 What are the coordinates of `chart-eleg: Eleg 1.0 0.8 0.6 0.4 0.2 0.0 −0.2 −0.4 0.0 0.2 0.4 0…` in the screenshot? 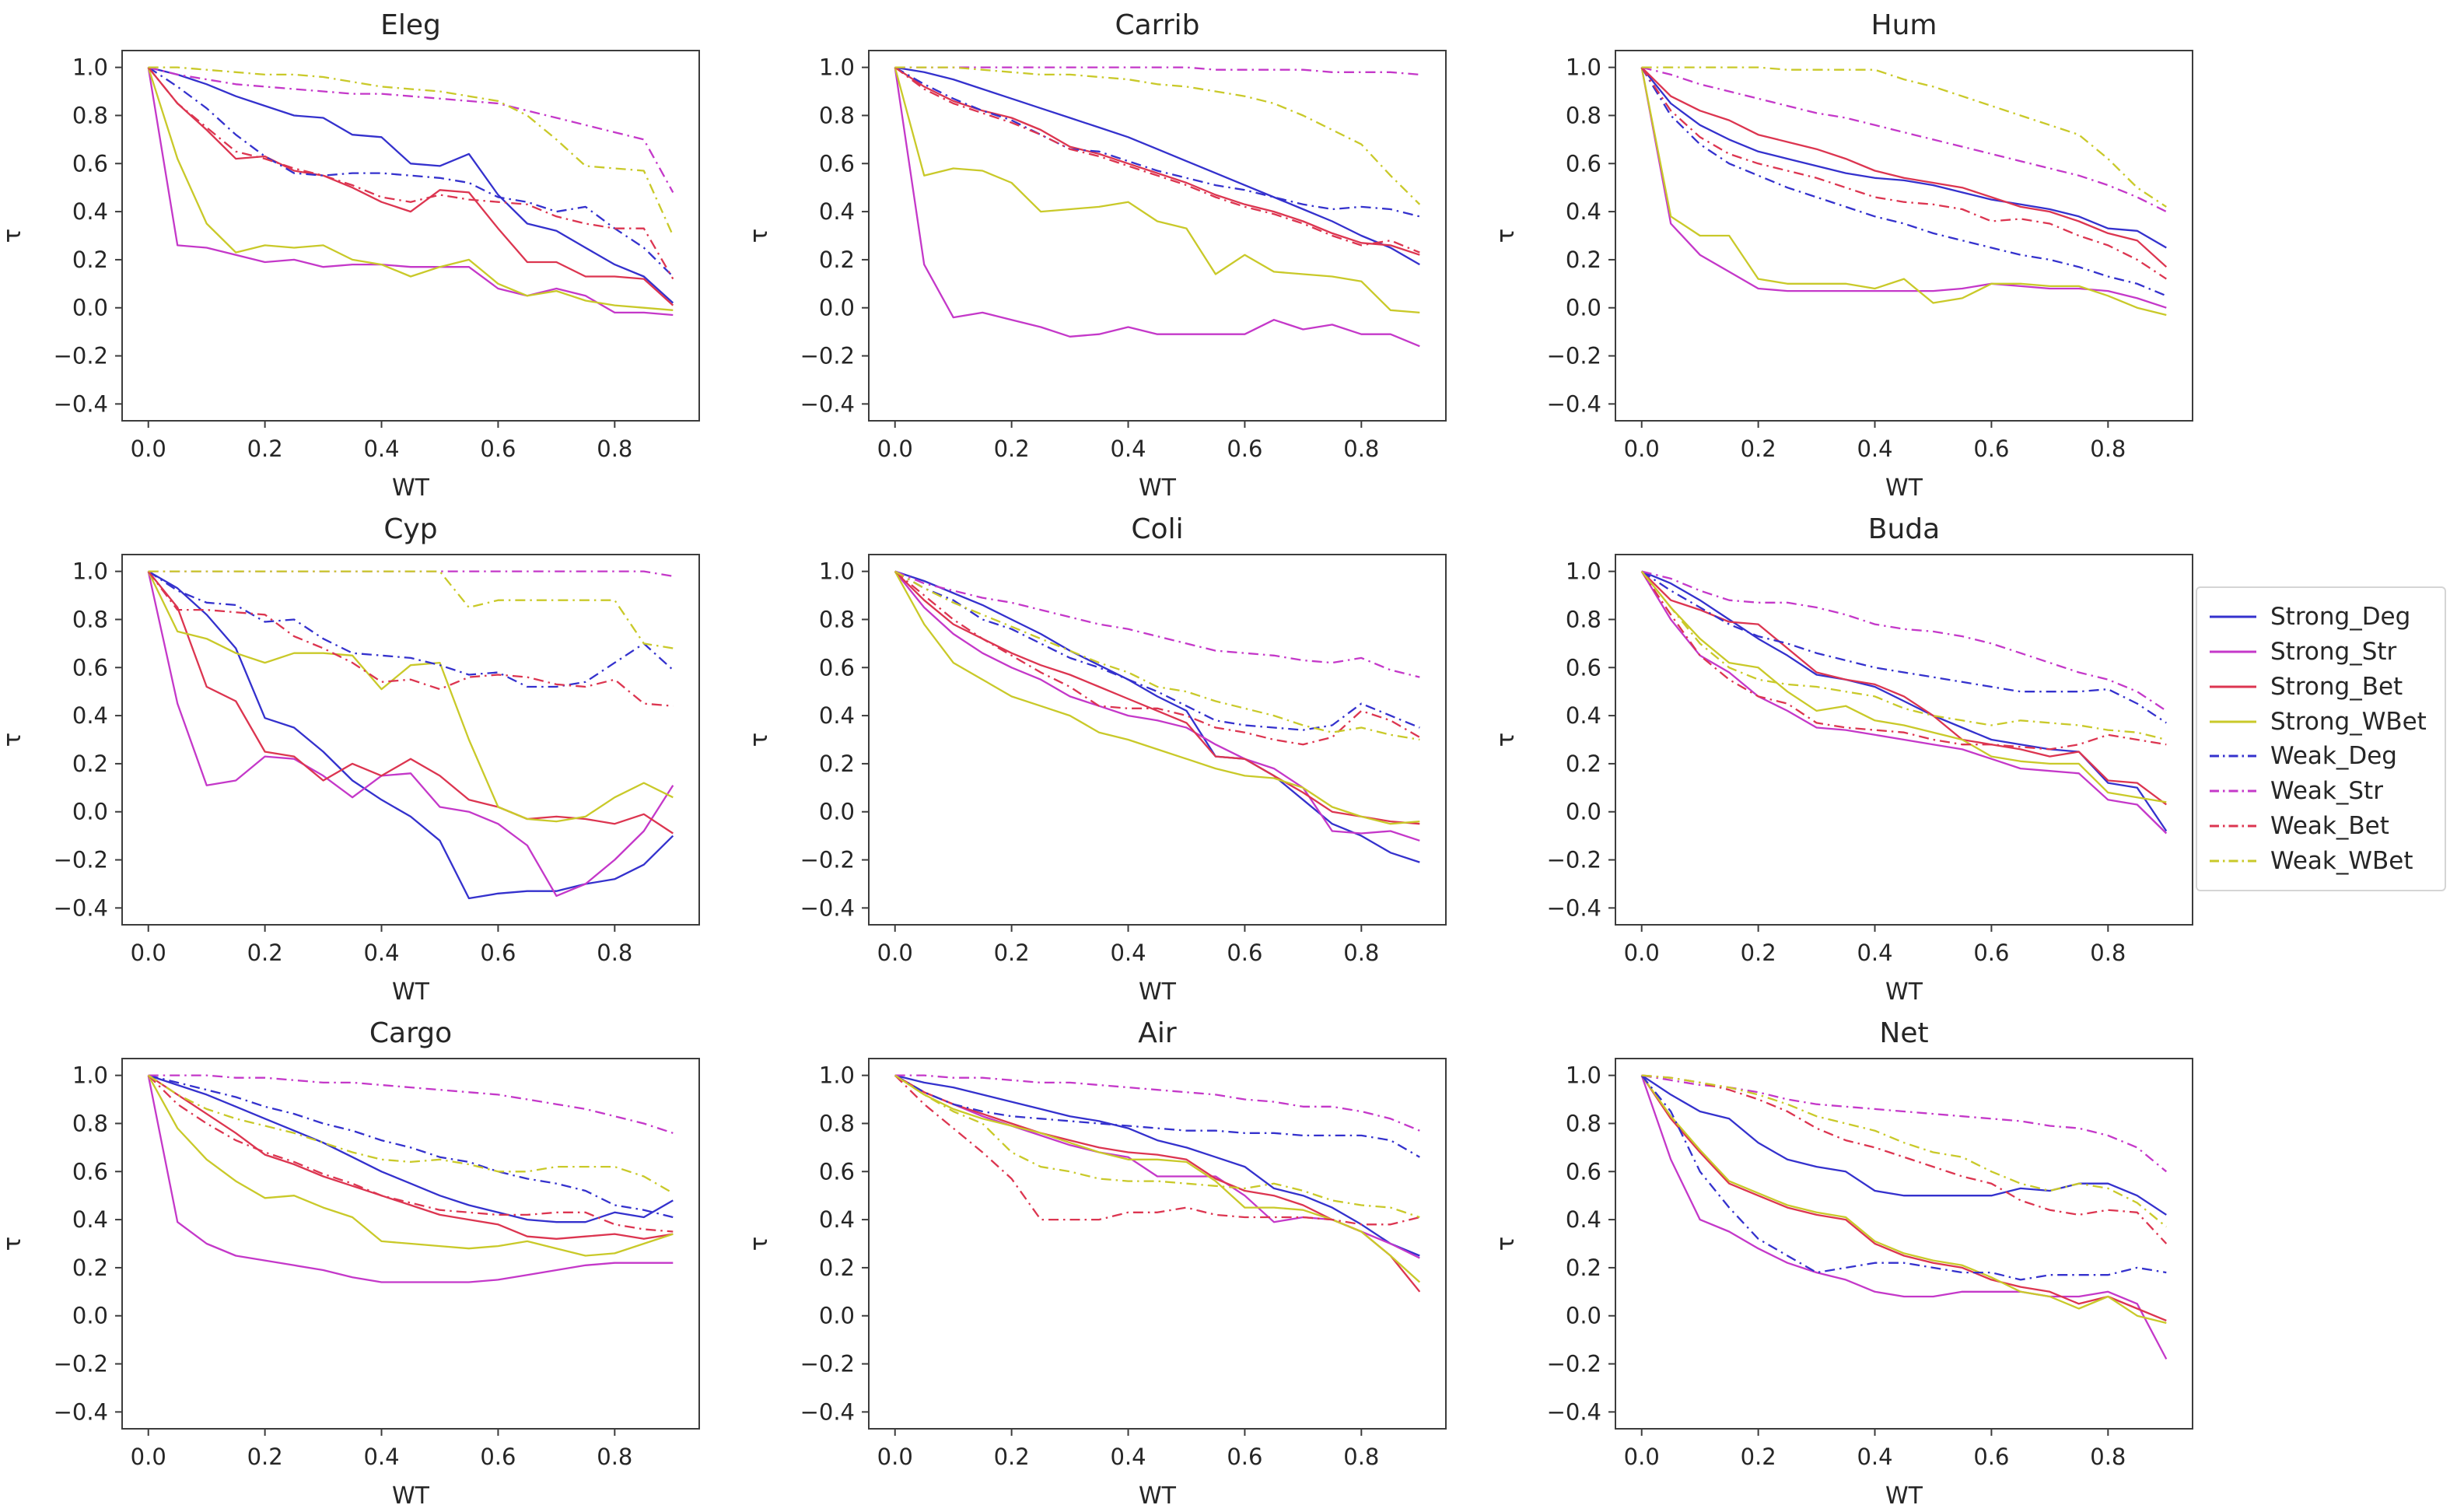 It's located at (350, 255).